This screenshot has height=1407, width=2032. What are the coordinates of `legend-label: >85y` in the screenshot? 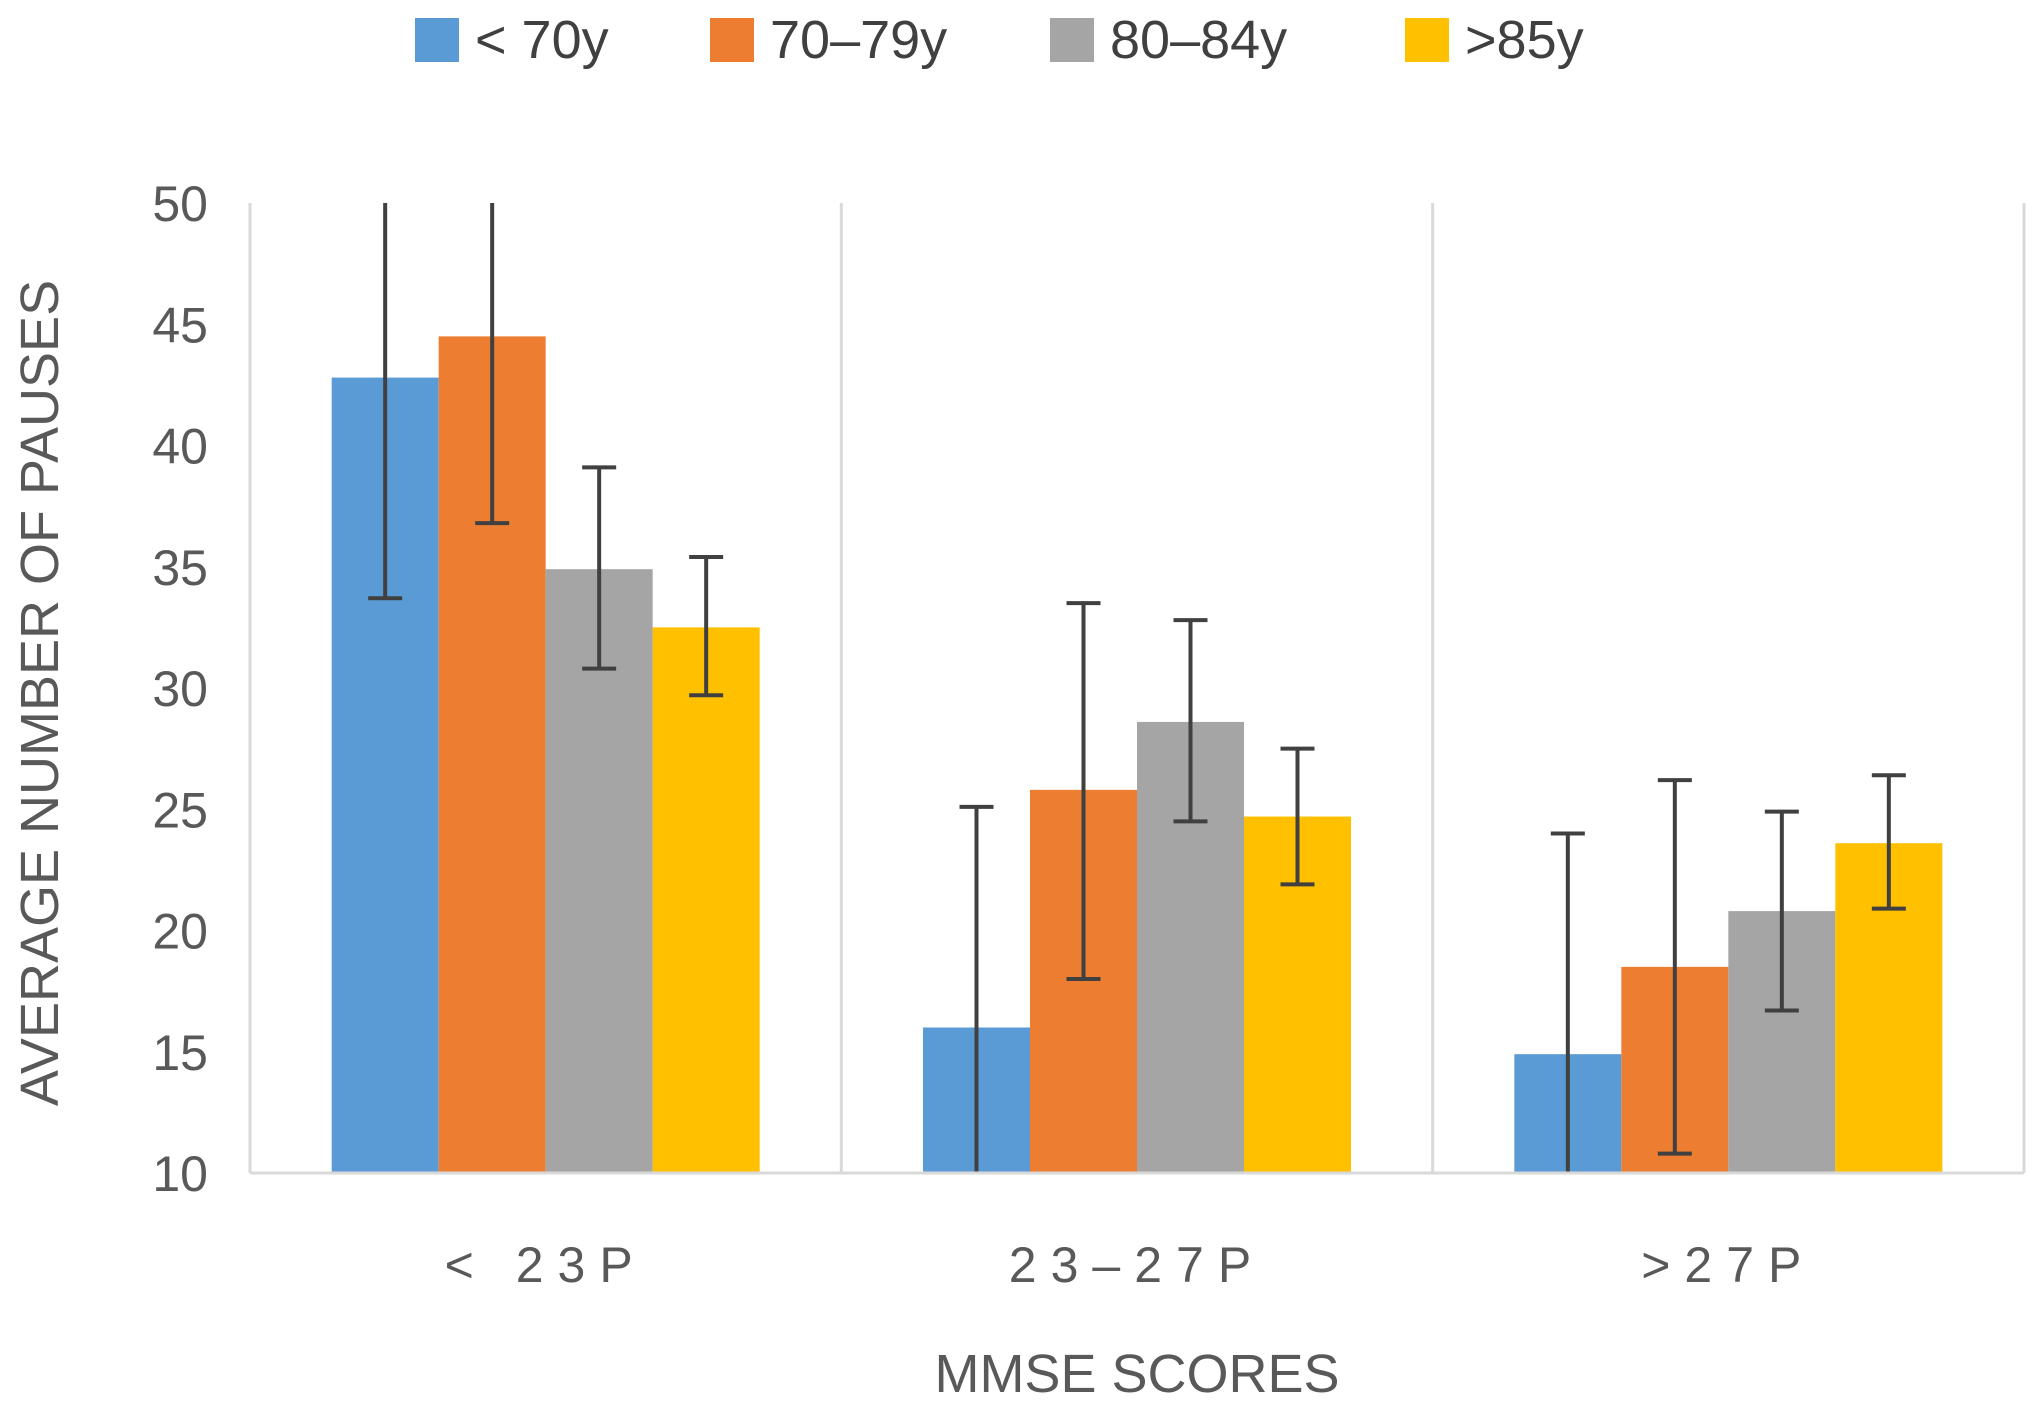 It's located at (1524, 40).